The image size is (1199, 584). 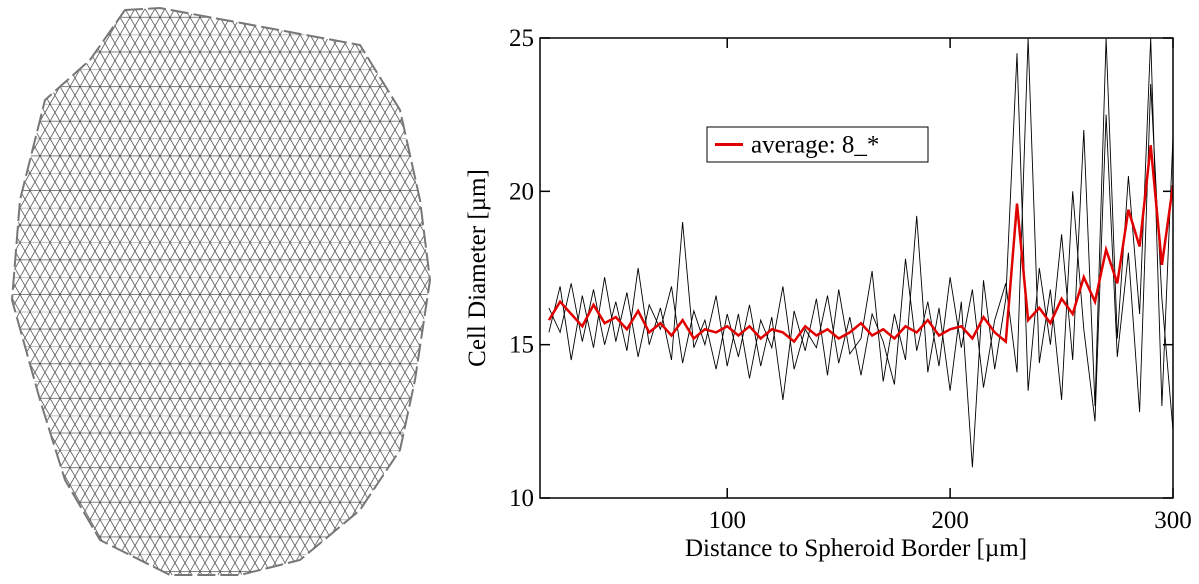 What do you see at coordinates (815, 145) in the screenshot?
I see `legend-label: average: 8_*` at bounding box center [815, 145].